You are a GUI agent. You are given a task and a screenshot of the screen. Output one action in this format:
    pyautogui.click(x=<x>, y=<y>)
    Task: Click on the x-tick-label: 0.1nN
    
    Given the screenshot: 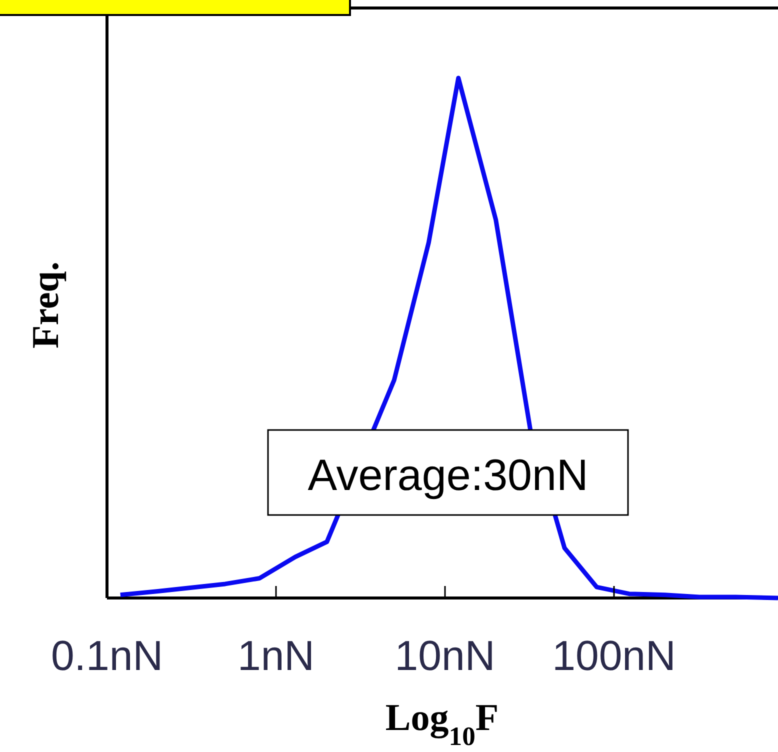 What is the action you would take?
    pyautogui.click(x=107, y=655)
    